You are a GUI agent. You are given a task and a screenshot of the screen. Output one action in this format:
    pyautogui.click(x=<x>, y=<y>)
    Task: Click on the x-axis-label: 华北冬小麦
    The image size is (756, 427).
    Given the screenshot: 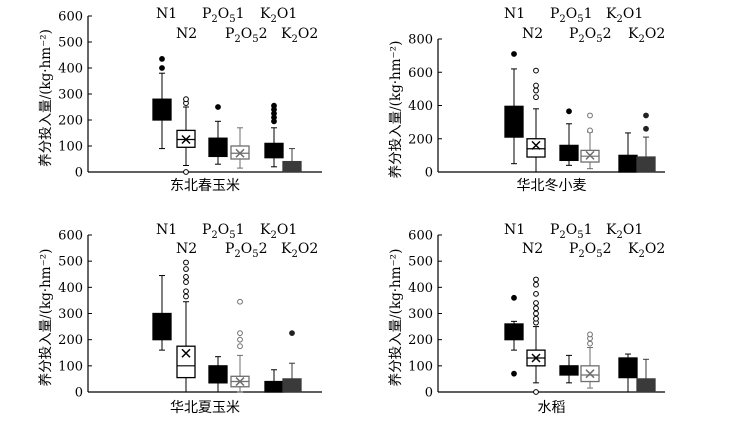 What is the action you would take?
    pyautogui.click(x=552, y=186)
    